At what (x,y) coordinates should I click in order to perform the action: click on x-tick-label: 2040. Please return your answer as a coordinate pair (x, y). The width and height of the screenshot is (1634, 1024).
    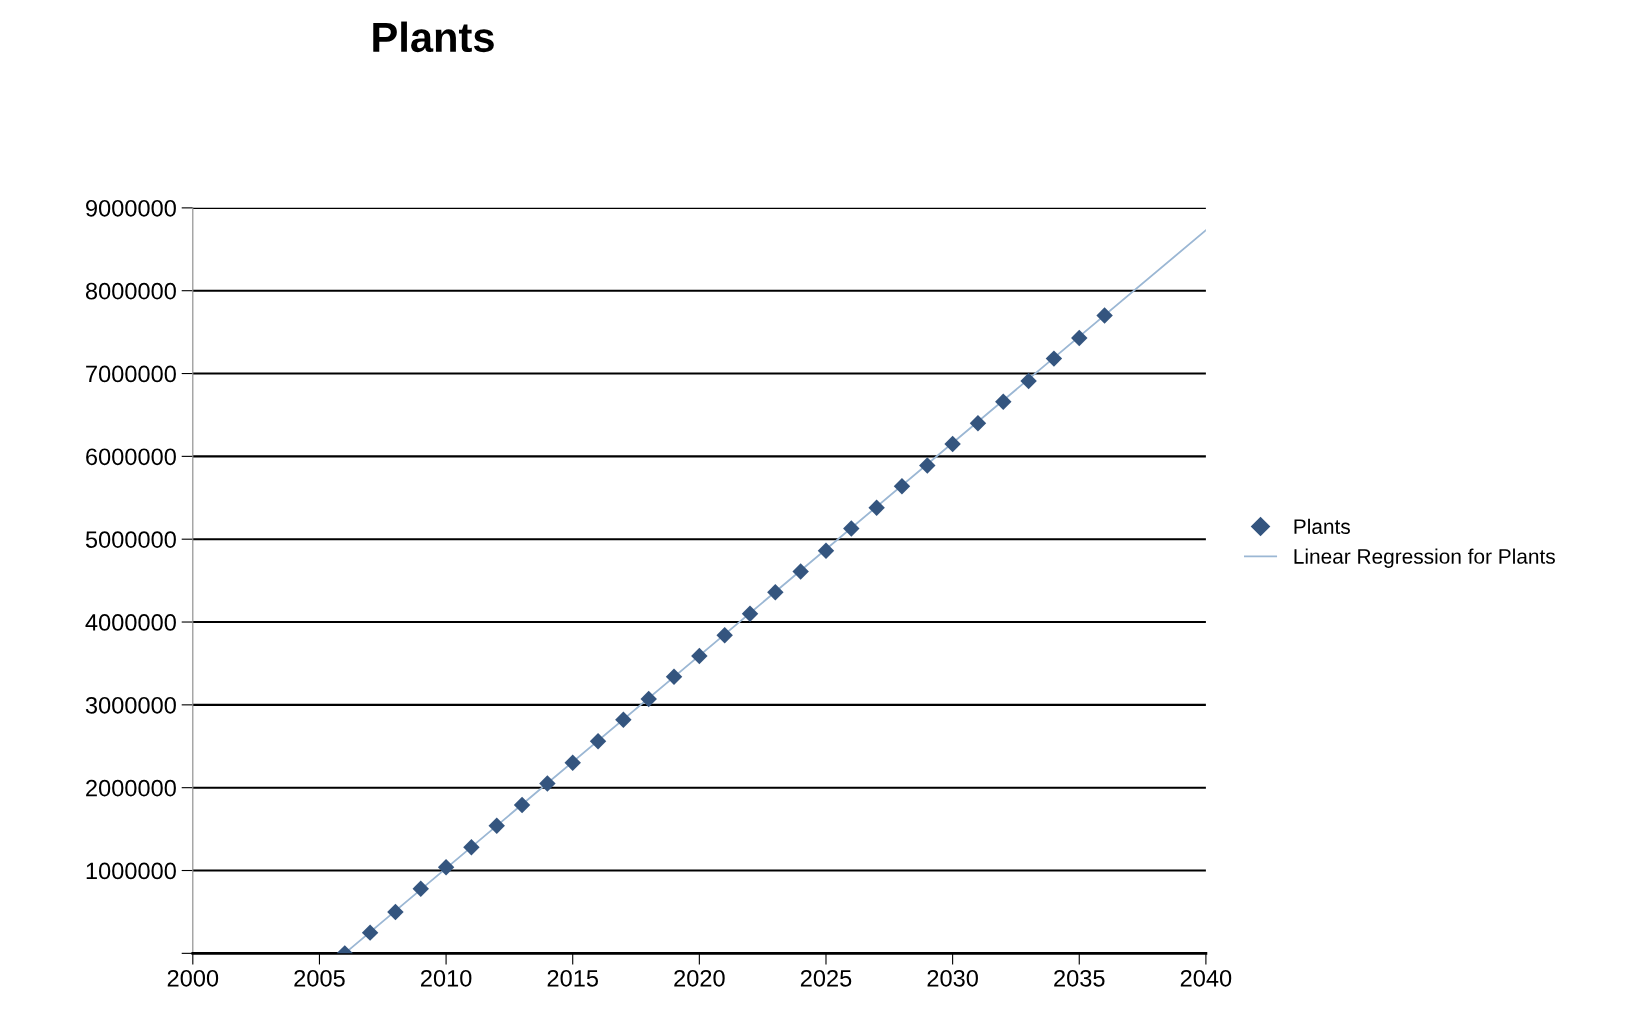
    Looking at the image, I should click on (1206, 978).